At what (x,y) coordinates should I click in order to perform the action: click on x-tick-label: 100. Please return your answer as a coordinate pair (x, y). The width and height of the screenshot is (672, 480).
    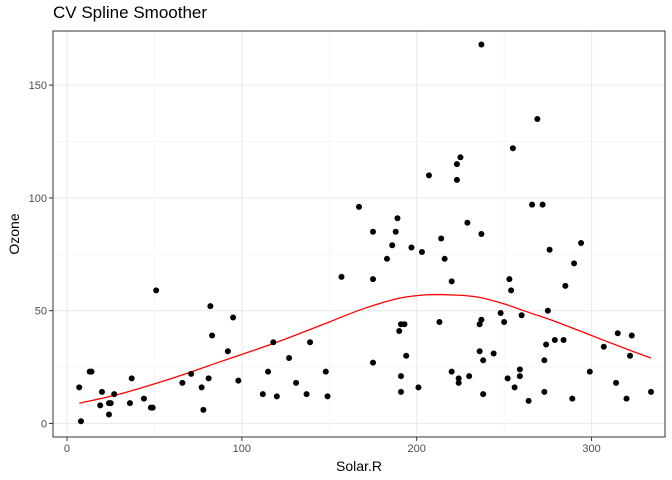
    Looking at the image, I should click on (242, 449).